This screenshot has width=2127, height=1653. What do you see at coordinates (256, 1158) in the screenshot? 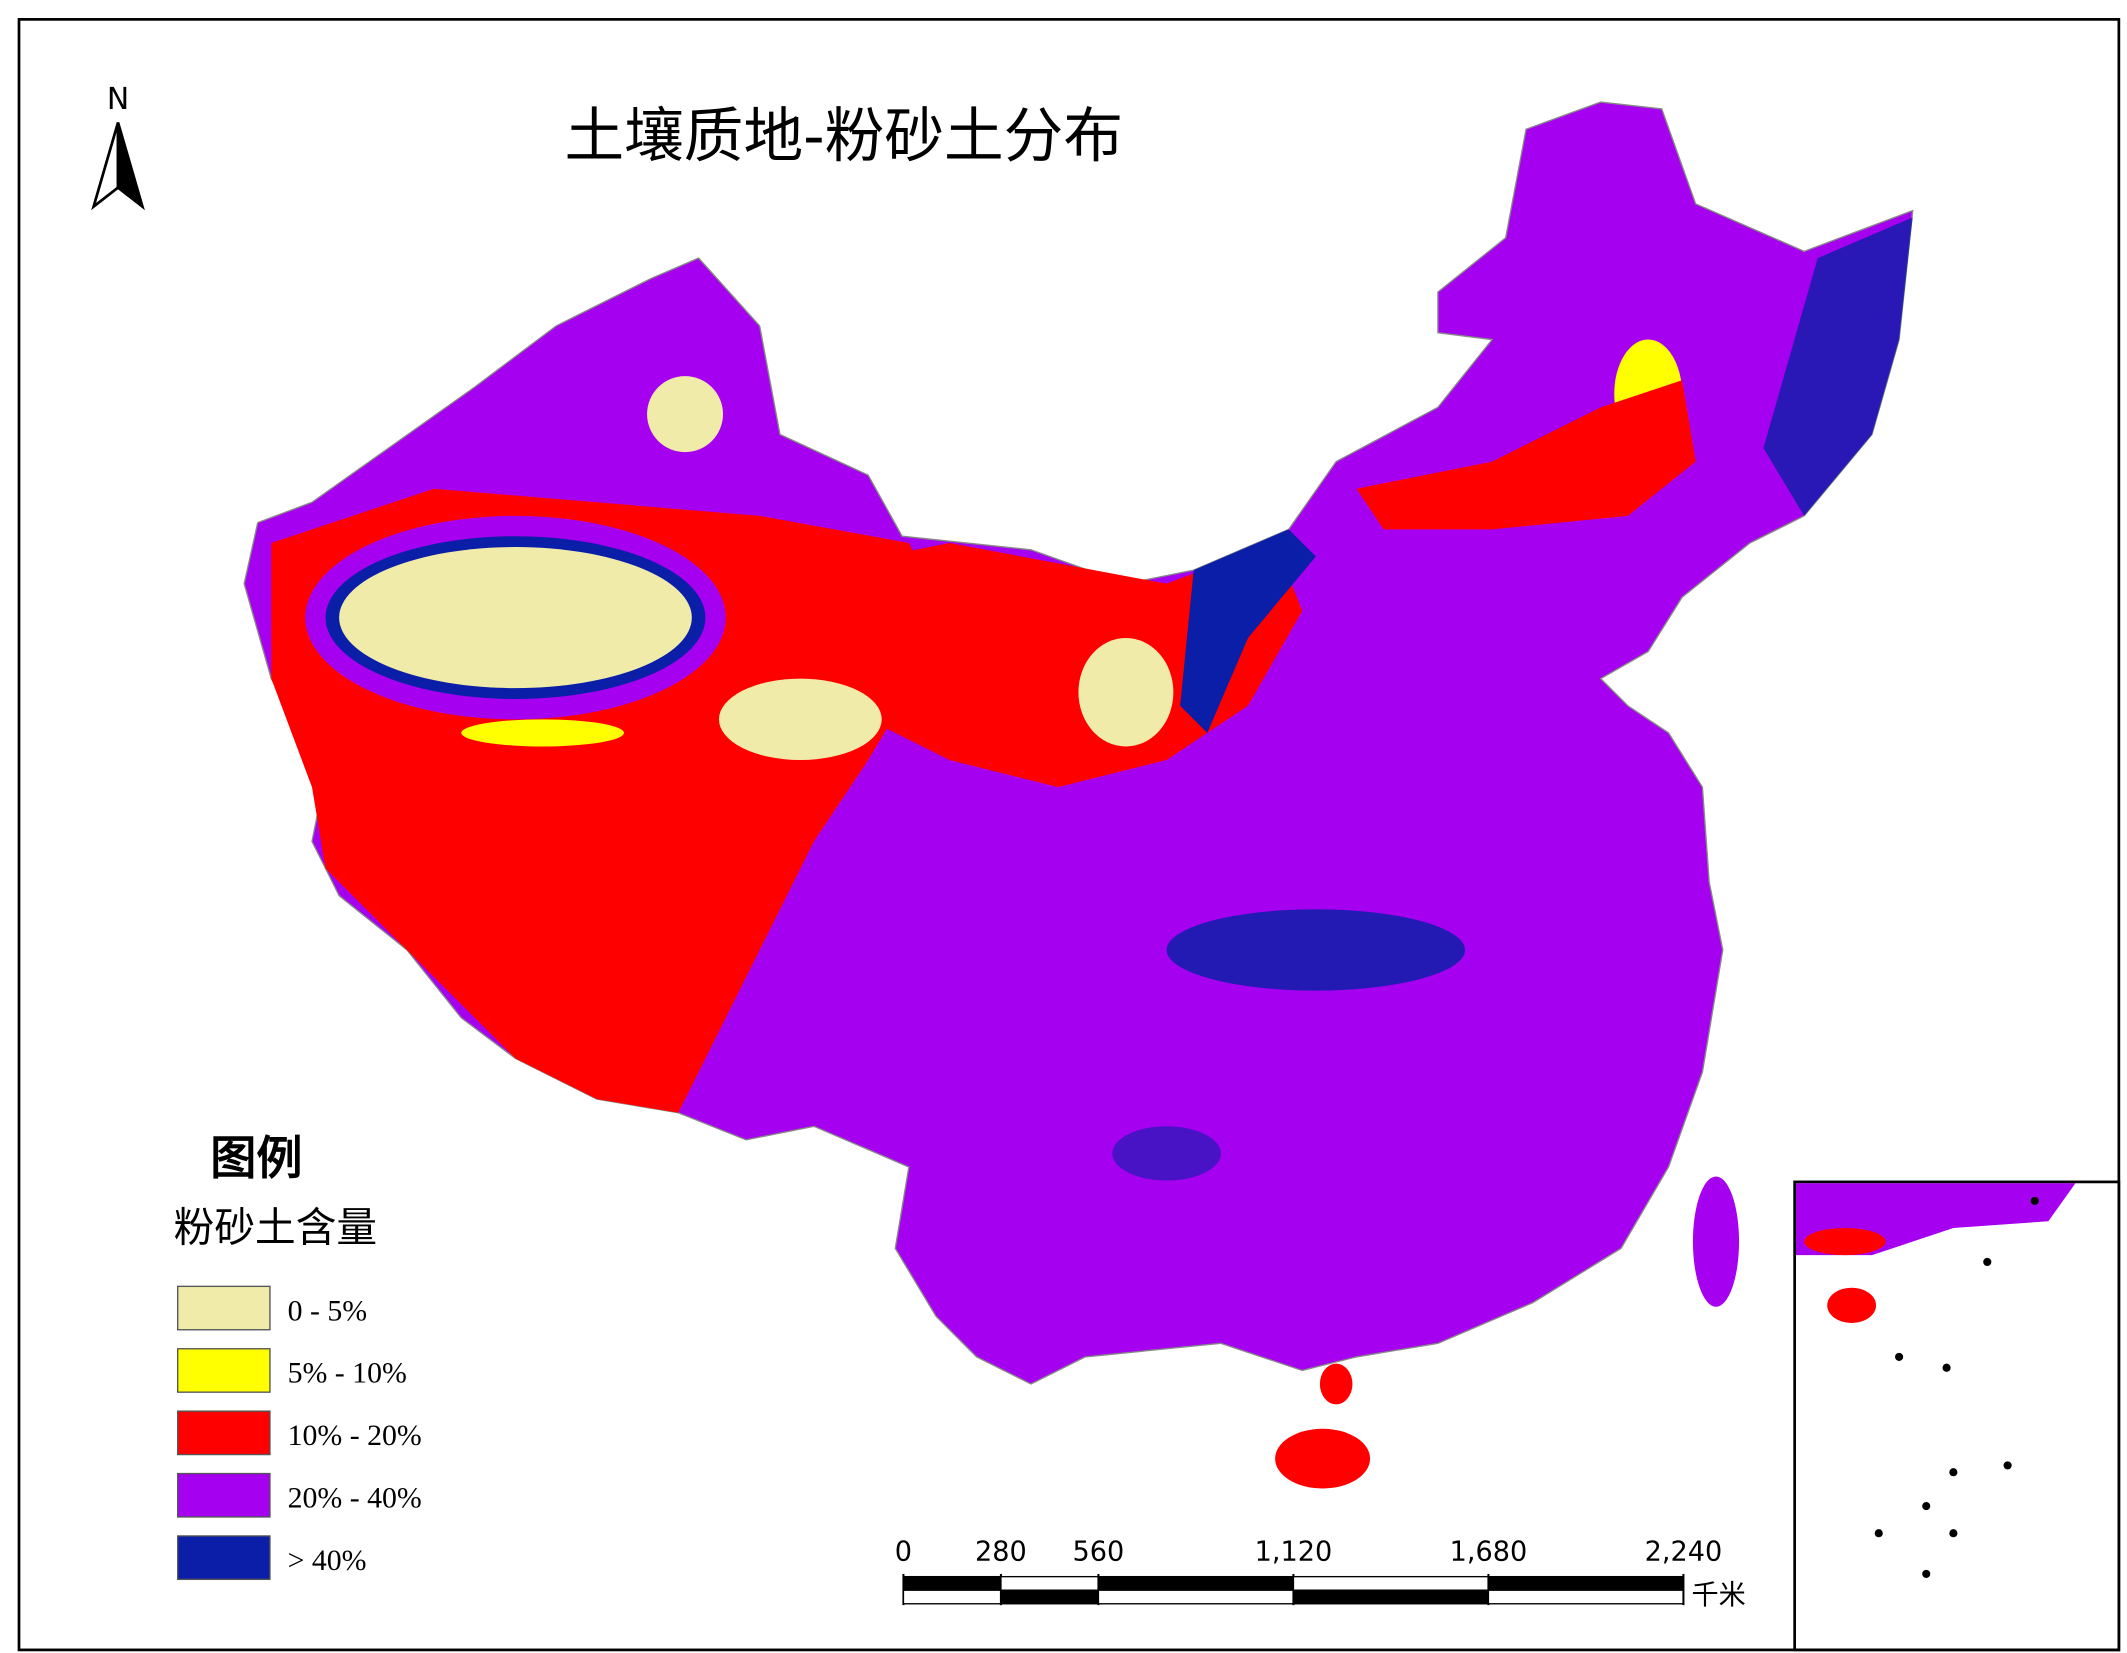
I see `legend-heading: 图例` at bounding box center [256, 1158].